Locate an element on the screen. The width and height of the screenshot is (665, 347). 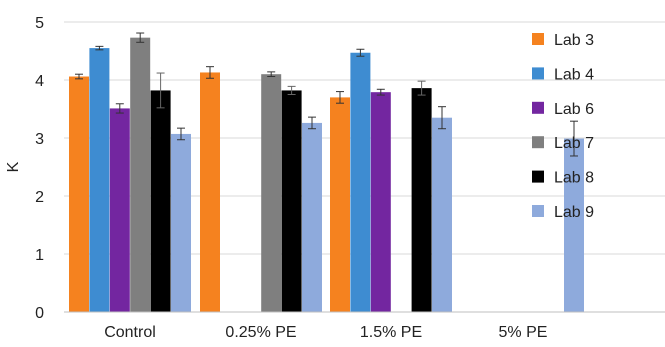
legend: Lab 3 Lab 4 Lab 6 Lab 7 Lab 8 Lab 9 is located at coordinates (563, 126).